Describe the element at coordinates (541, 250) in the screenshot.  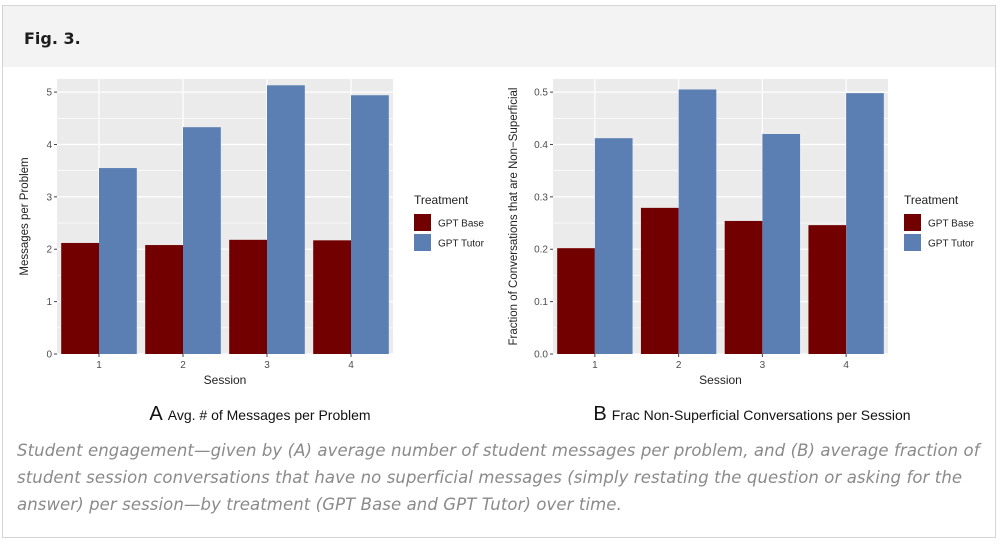
I see `y-tick-label: 0.2` at that location.